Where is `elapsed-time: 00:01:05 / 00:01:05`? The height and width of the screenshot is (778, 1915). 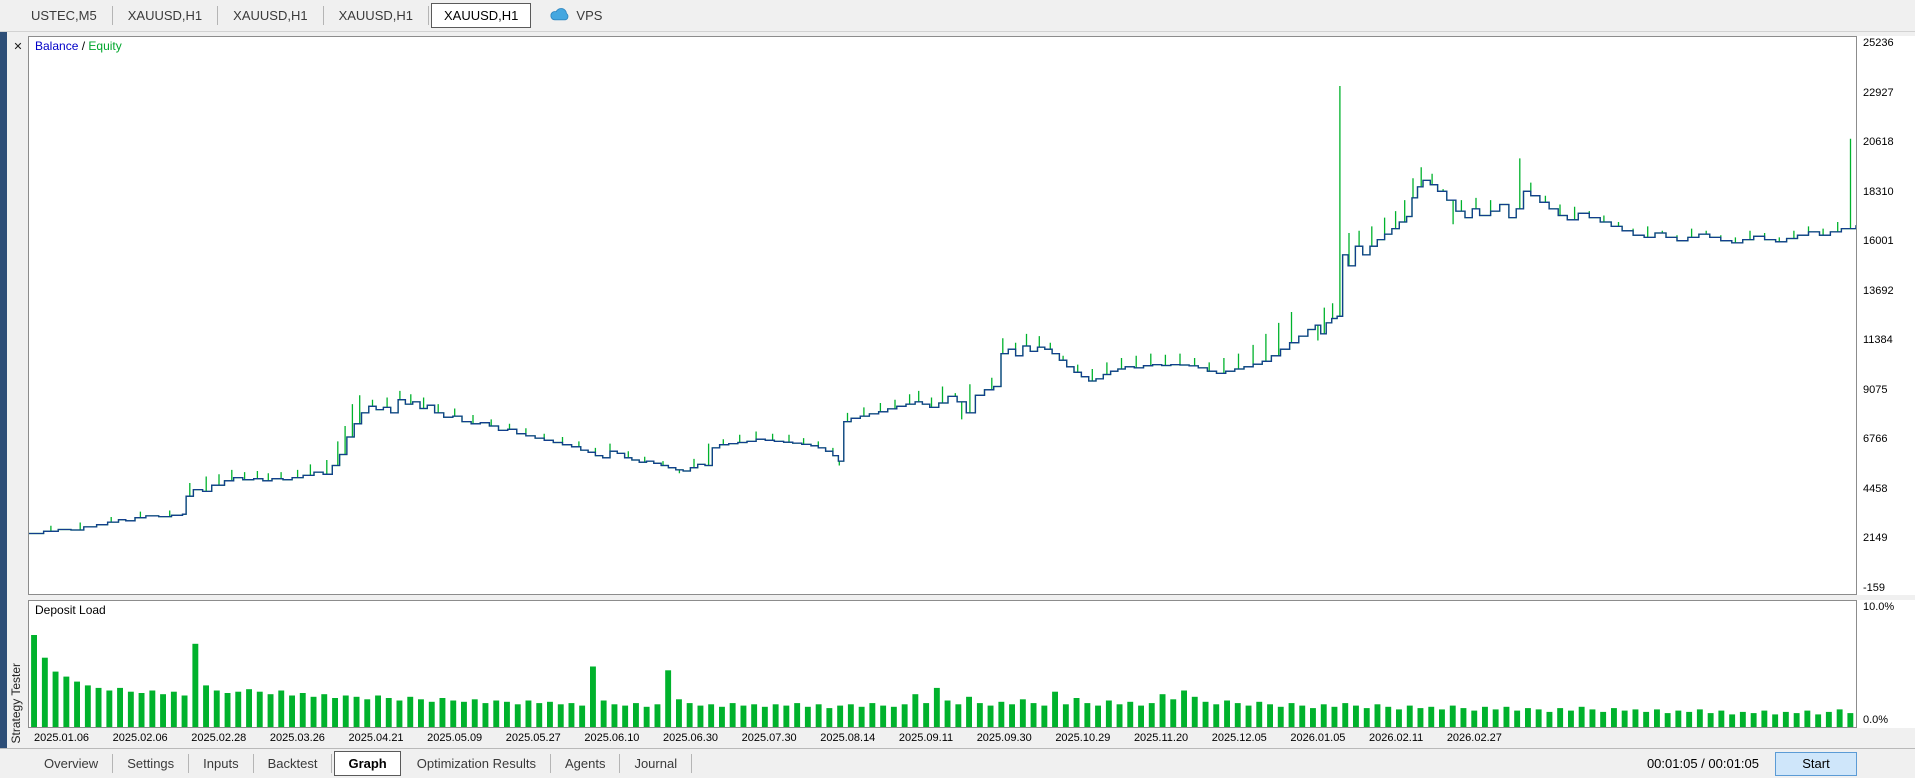 elapsed-time: 00:01:05 / 00:01:05 is located at coordinates (1702, 763).